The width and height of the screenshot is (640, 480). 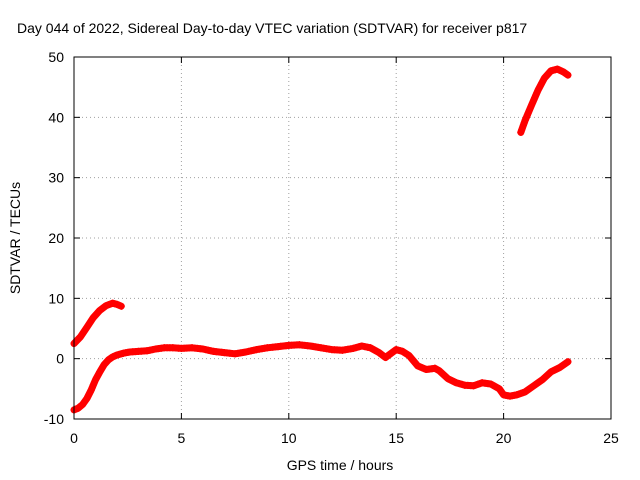 What do you see at coordinates (15, 238) in the screenshot?
I see `y-axis-label: SDTVAR / TECUs` at bounding box center [15, 238].